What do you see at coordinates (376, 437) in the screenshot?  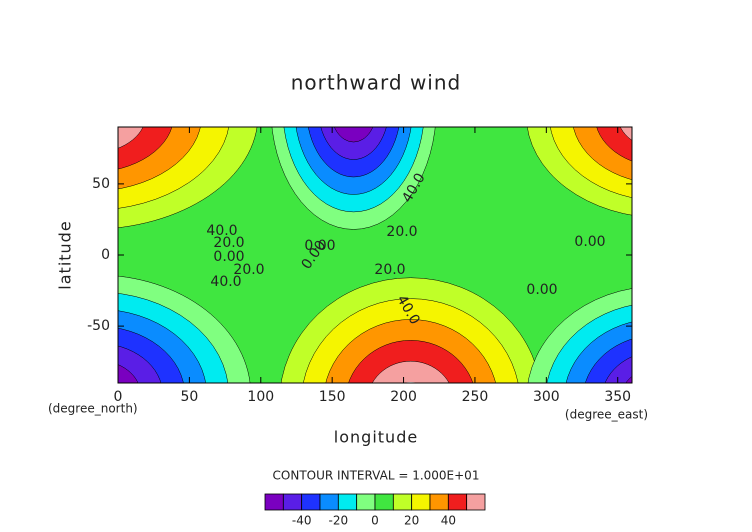 I see `x-axis-label: longitude` at bounding box center [376, 437].